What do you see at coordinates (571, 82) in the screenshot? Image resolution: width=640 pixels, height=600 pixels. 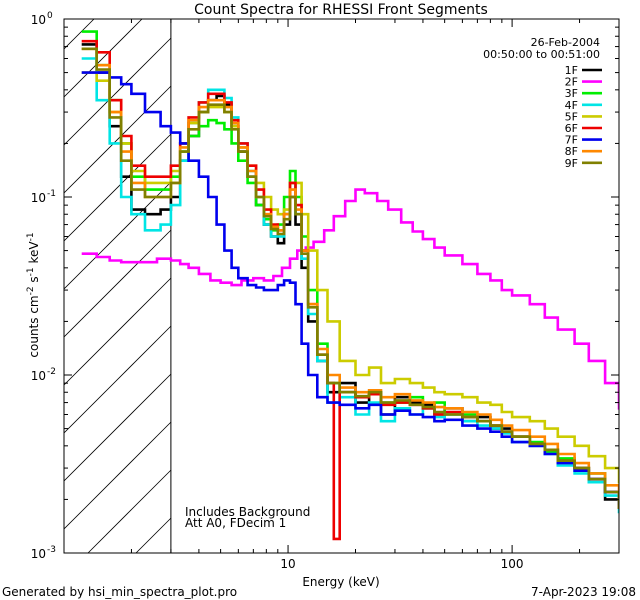 I see `legend-label-2F: 2F` at bounding box center [571, 82].